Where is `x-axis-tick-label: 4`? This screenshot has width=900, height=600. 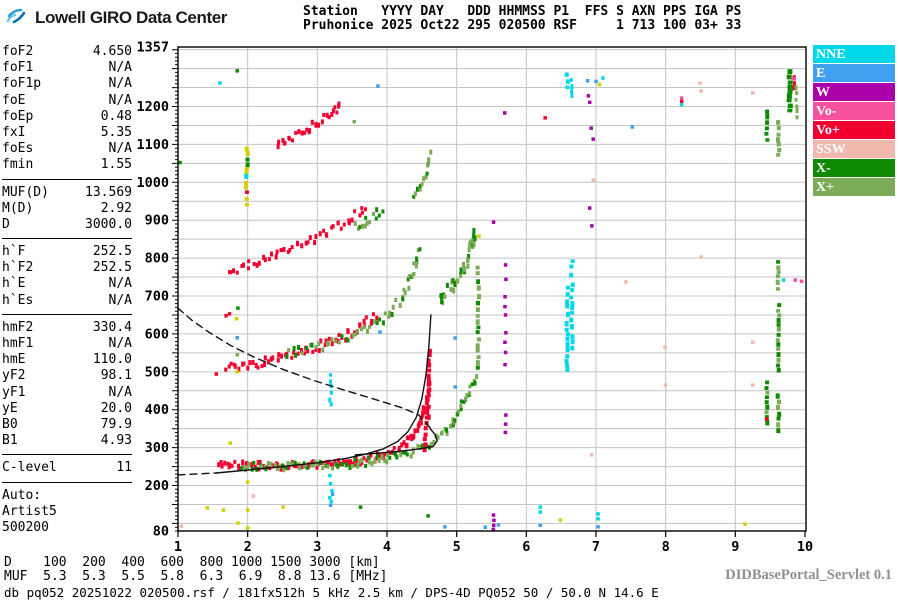
x-axis-tick-label: 4 is located at coordinates (387, 547).